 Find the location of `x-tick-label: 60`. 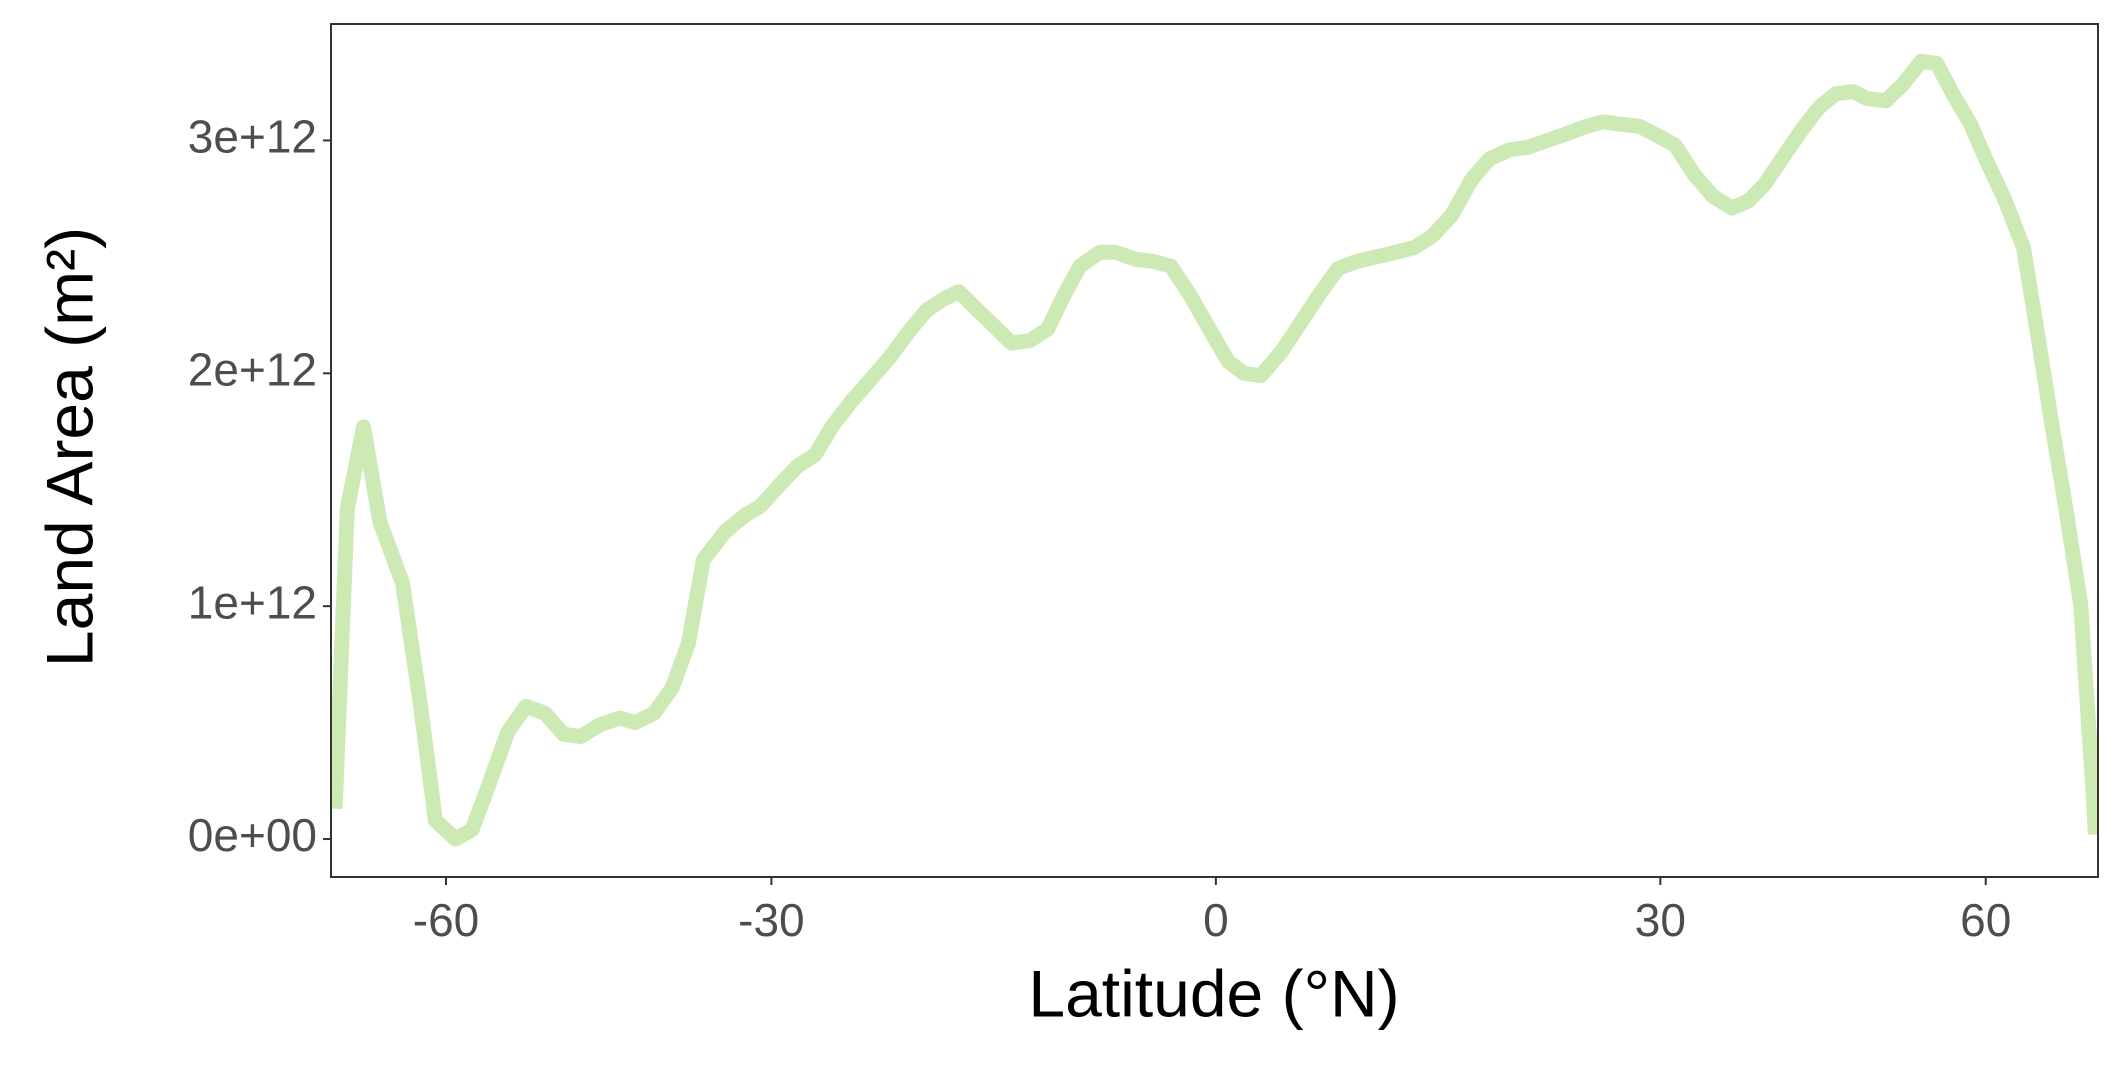

x-tick-label: 60 is located at coordinates (1985, 920).